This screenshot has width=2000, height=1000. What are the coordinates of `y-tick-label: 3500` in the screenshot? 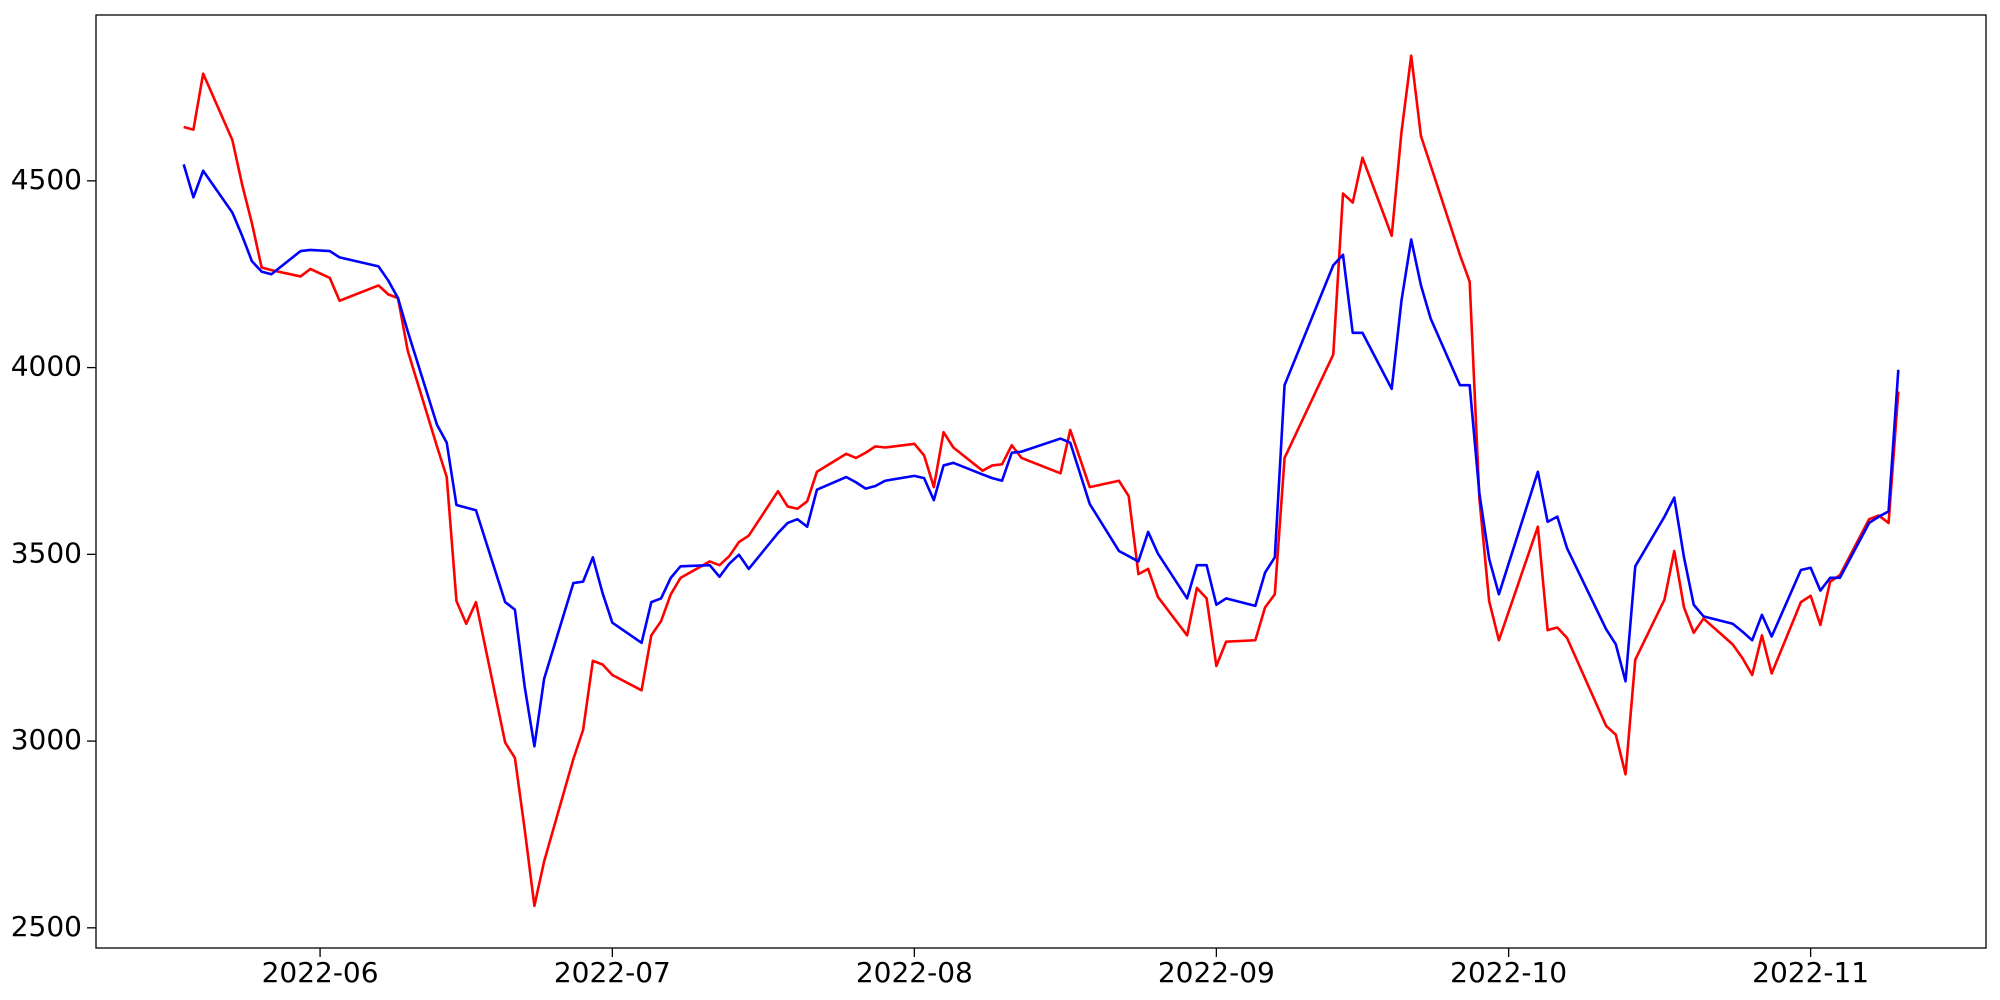 It's located at (46, 552).